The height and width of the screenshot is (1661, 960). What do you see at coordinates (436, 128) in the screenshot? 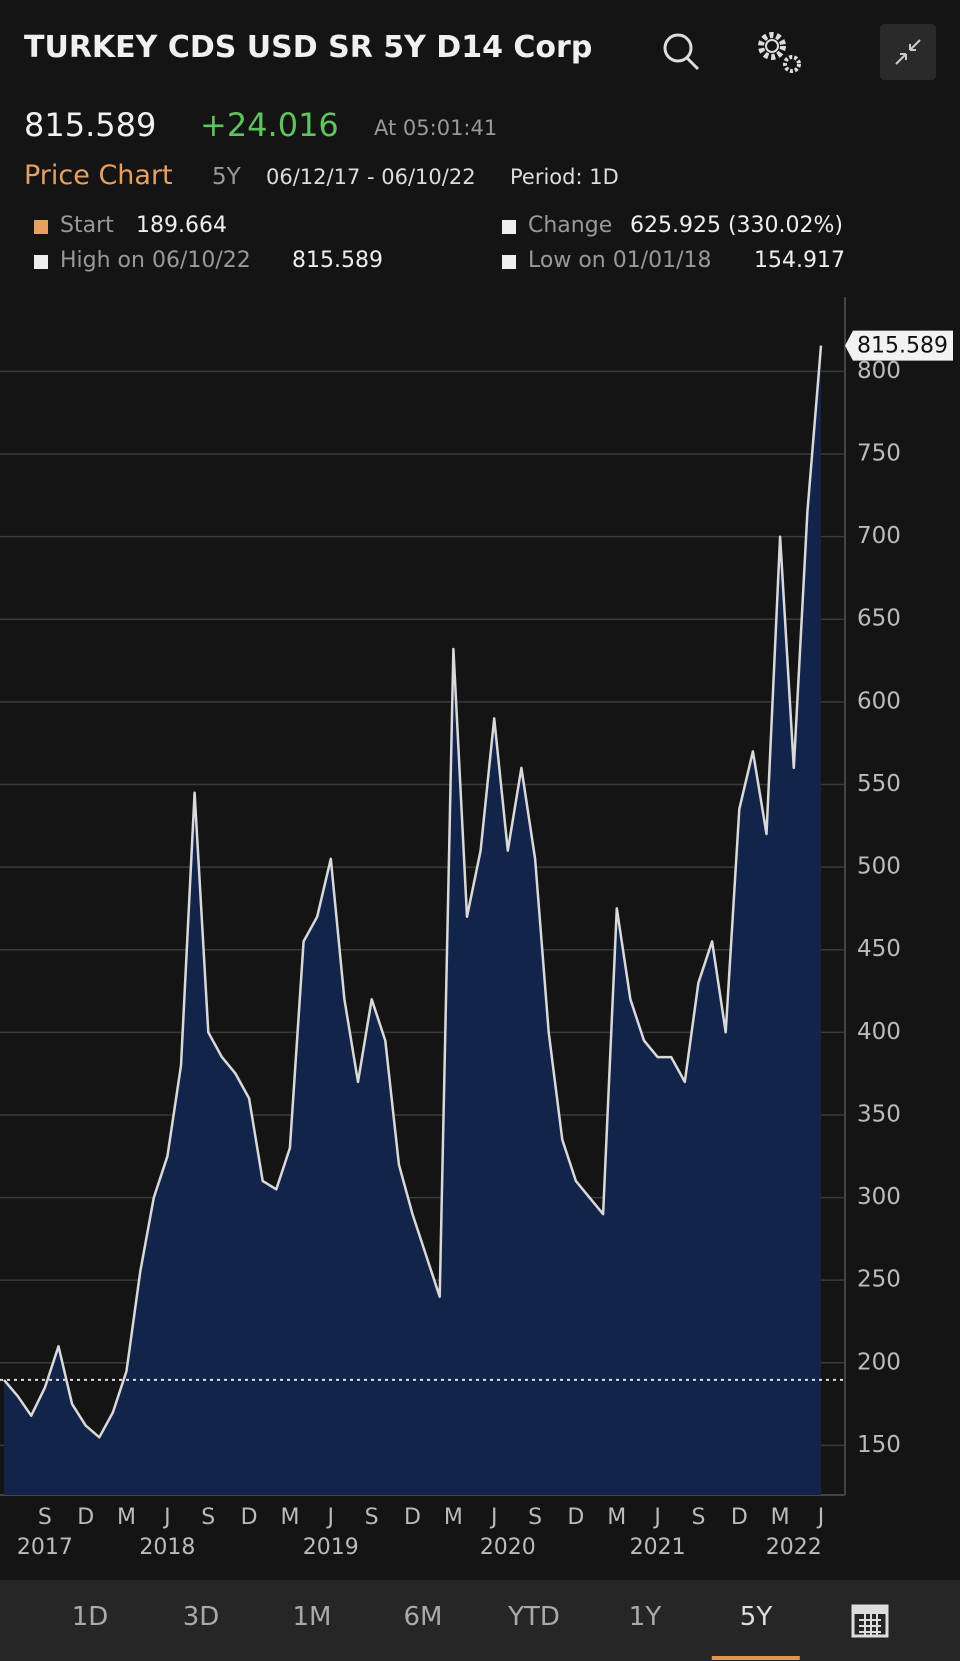
I see `time: At 05:01:41` at bounding box center [436, 128].